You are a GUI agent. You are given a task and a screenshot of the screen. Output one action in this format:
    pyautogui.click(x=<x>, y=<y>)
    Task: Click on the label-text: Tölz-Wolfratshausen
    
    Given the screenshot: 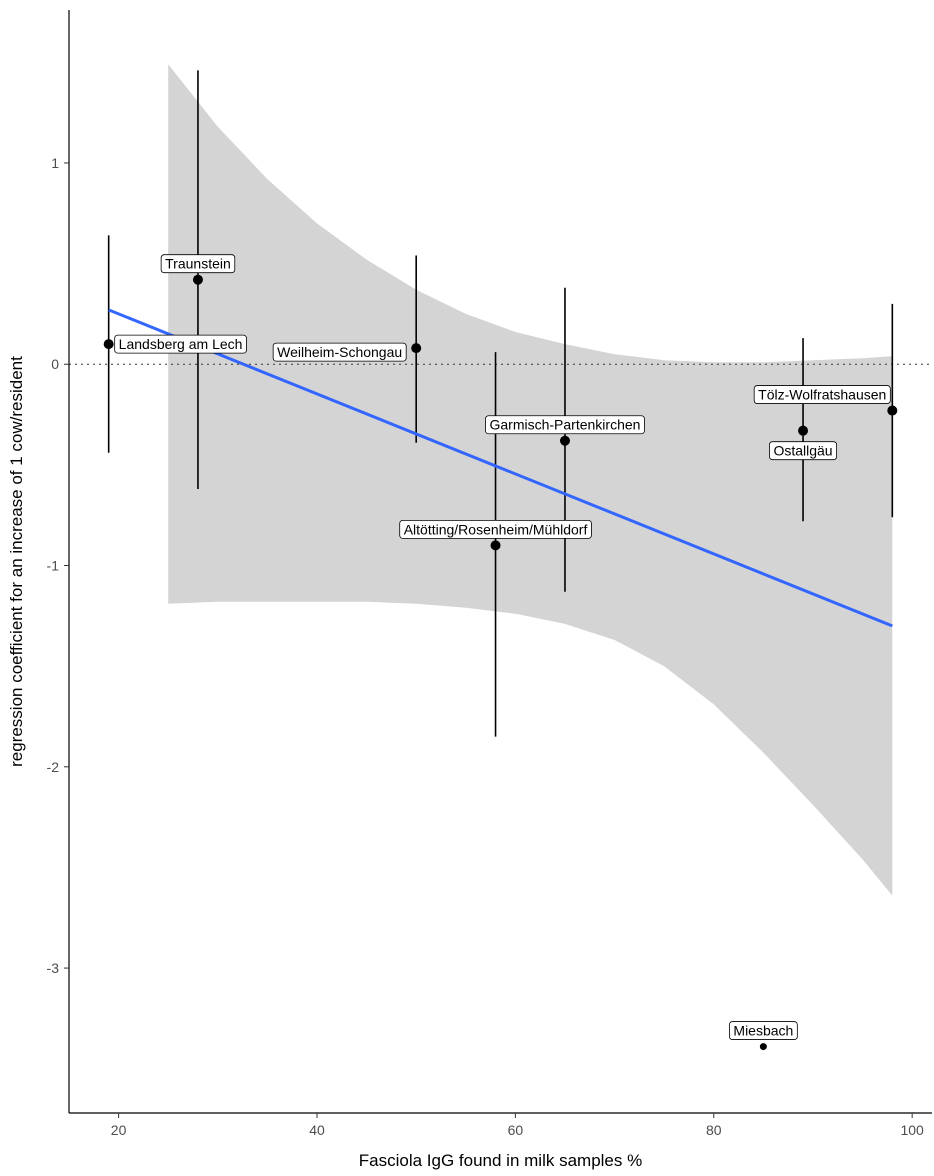 What is the action you would take?
    pyautogui.click(x=822, y=395)
    